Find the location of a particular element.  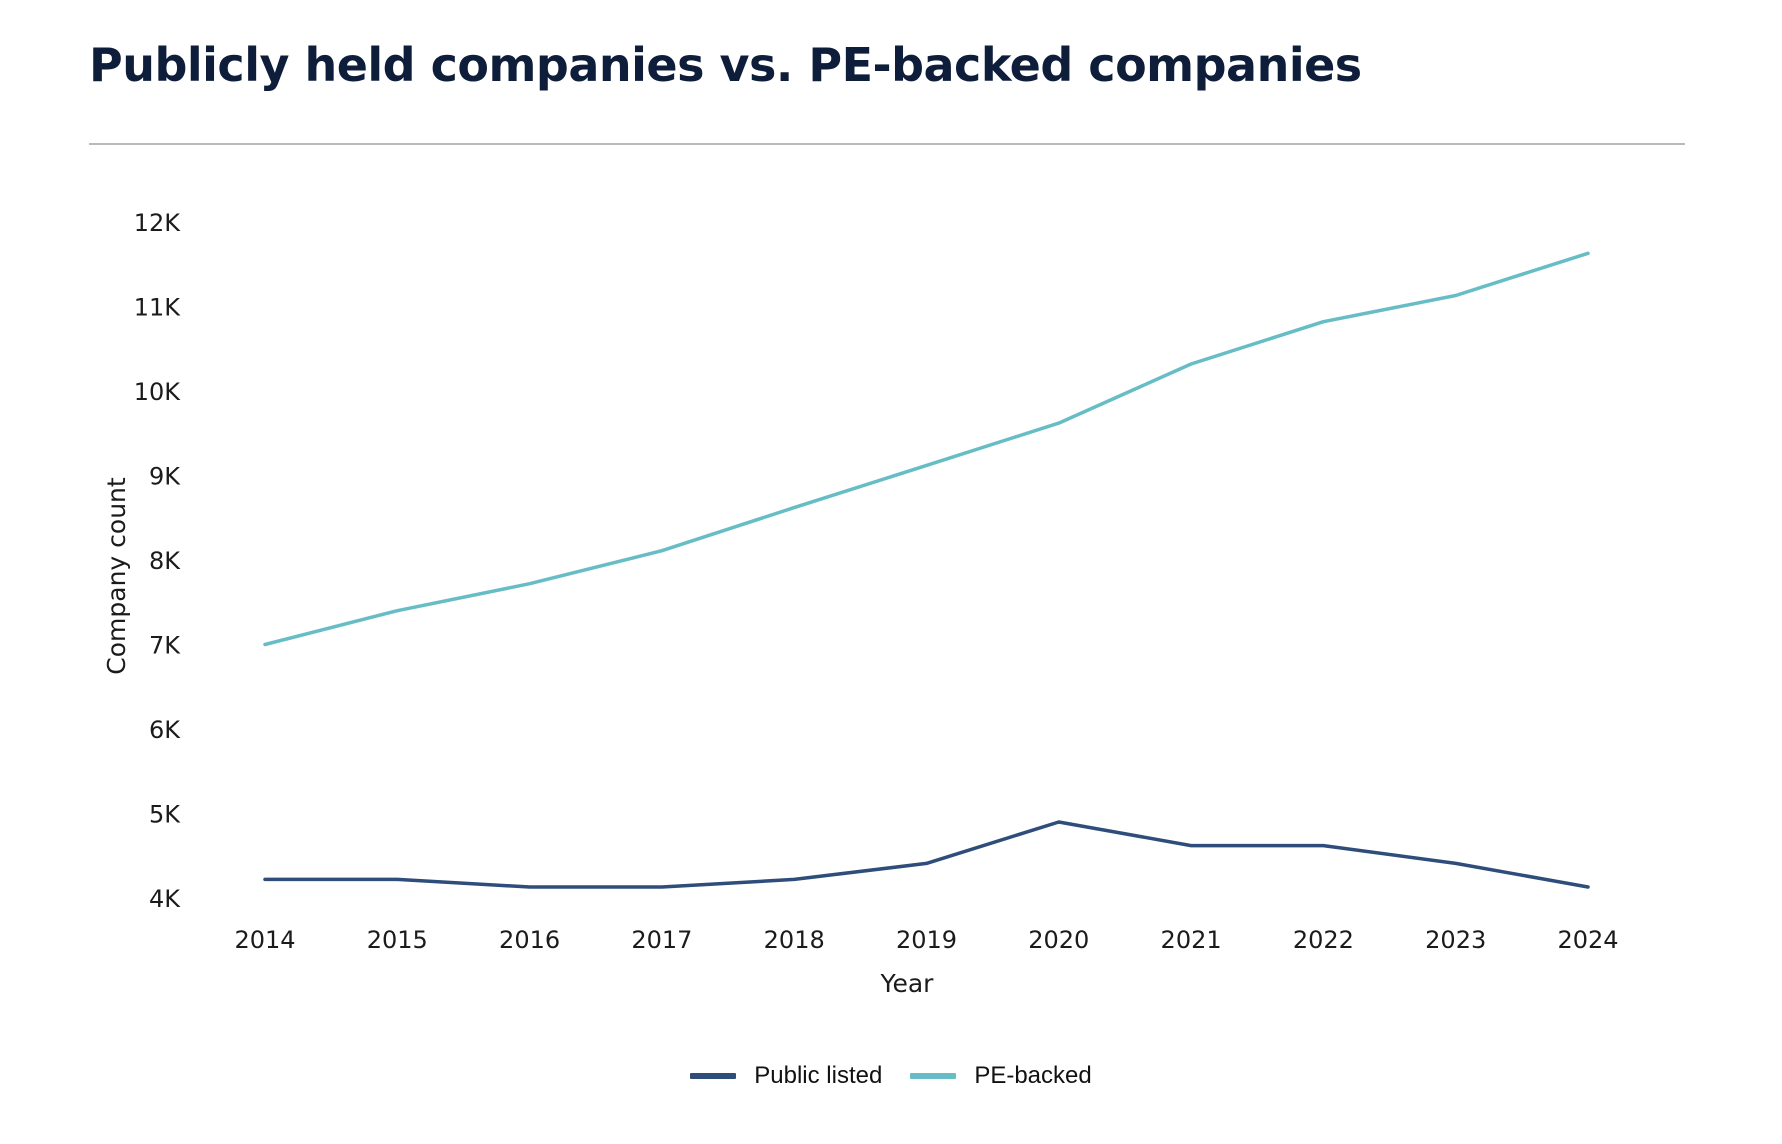

chart-legend: Public listed PE-backed is located at coordinates (891, 1076).